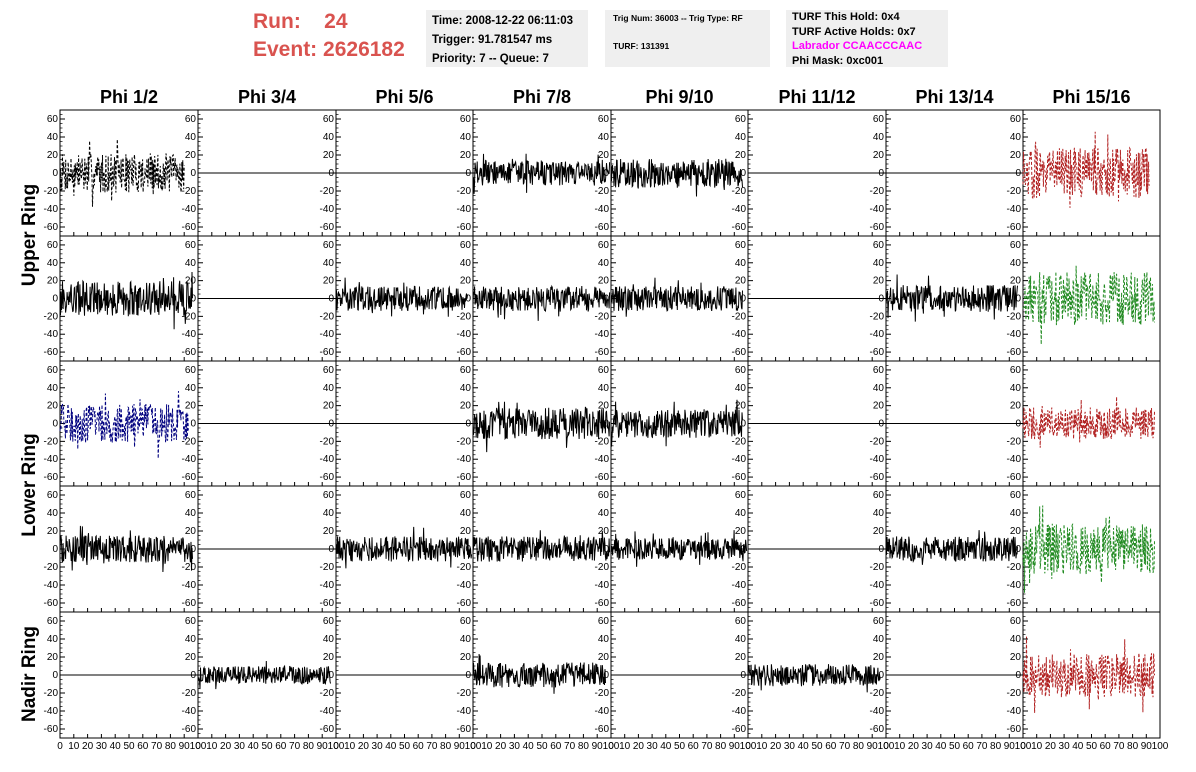 This screenshot has height=772, width=1196. I want to click on phi-column-label: Phi 1/2, so click(129, 97).